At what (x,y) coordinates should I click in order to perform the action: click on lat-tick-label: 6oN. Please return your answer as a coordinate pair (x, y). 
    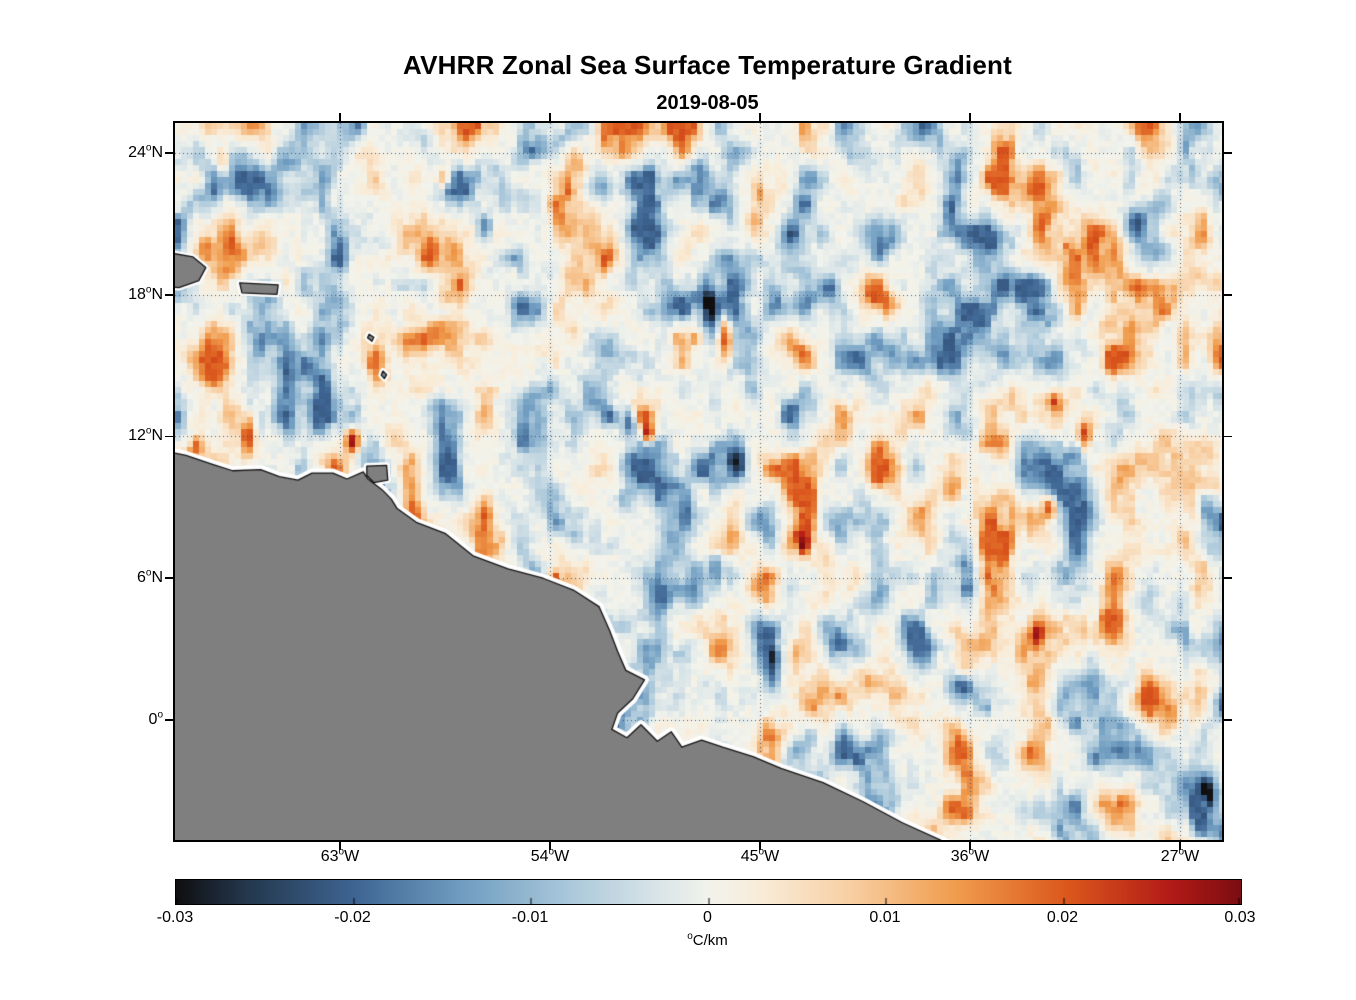
    Looking at the image, I should click on (149, 577).